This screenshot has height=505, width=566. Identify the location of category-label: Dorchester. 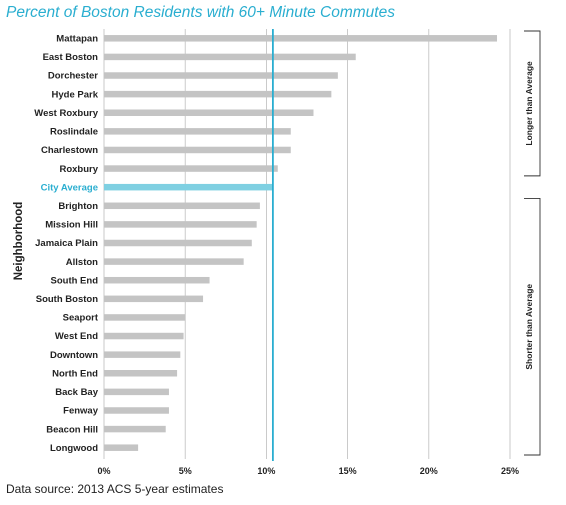
(73, 76).